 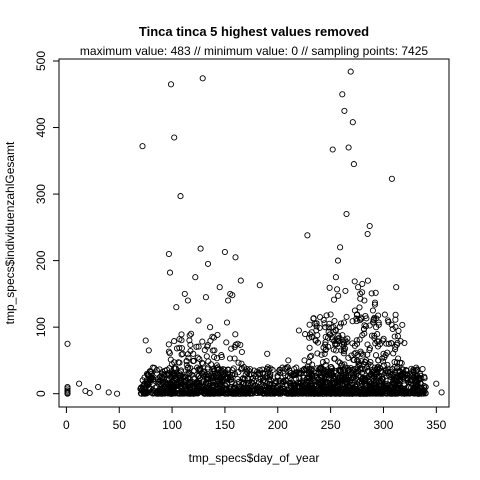 What do you see at coordinates (41, 260) in the screenshot?
I see `y-tick-label: 200` at bounding box center [41, 260].